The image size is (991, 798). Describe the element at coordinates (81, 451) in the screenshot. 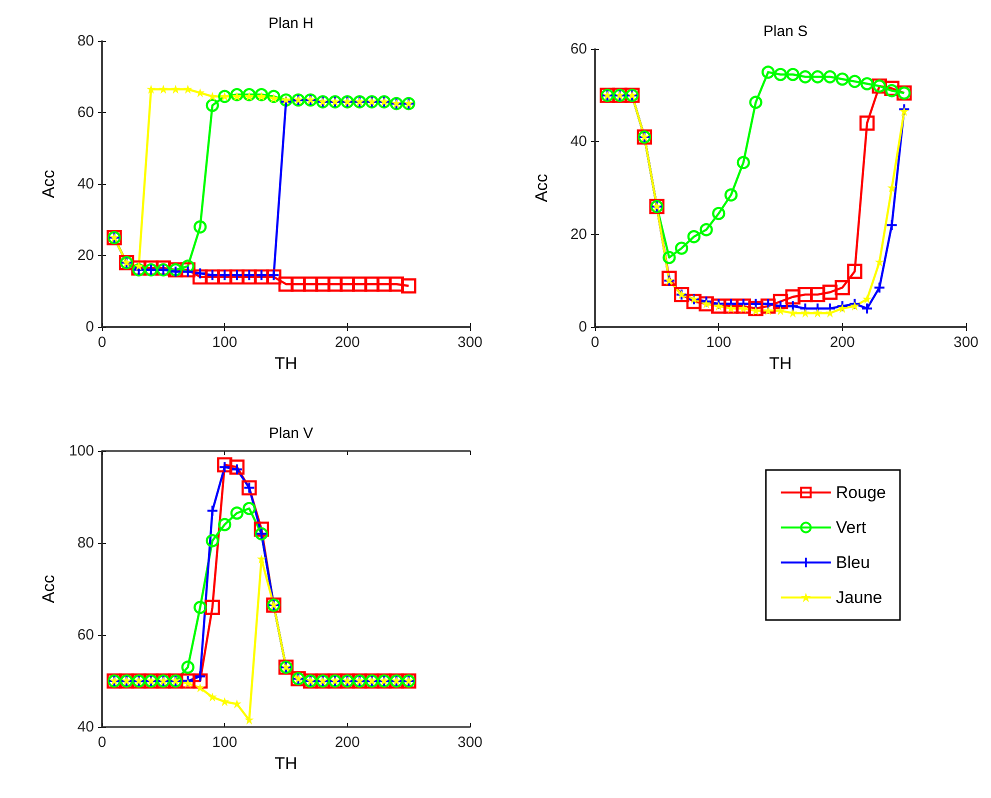

I see `y-tick-label: 100` at that location.